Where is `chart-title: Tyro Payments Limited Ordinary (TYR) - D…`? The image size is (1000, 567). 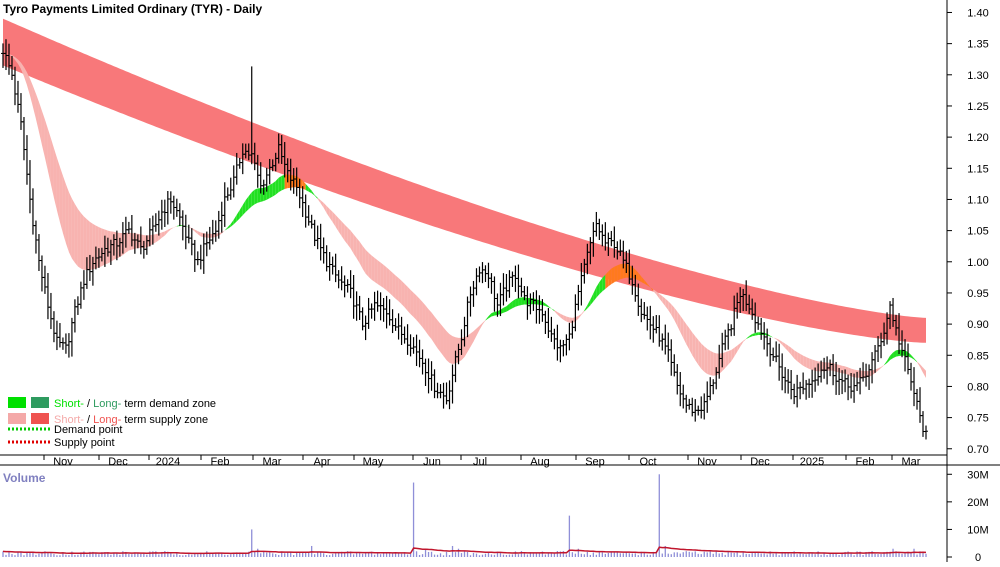 chart-title: Tyro Payments Limited Ordinary (TYR) - D… is located at coordinates (132, 9).